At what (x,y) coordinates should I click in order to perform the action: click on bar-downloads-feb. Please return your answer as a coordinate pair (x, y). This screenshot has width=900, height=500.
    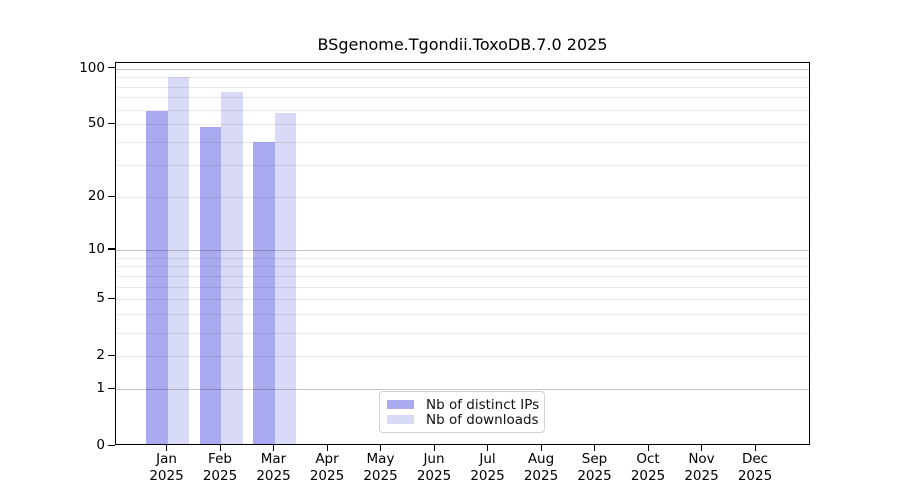
    Looking at the image, I should click on (232, 267).